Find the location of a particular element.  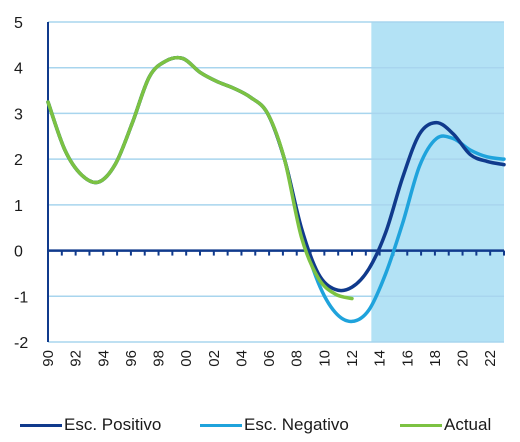

x-tick-label: 02 is located at coordinates (214, 358).